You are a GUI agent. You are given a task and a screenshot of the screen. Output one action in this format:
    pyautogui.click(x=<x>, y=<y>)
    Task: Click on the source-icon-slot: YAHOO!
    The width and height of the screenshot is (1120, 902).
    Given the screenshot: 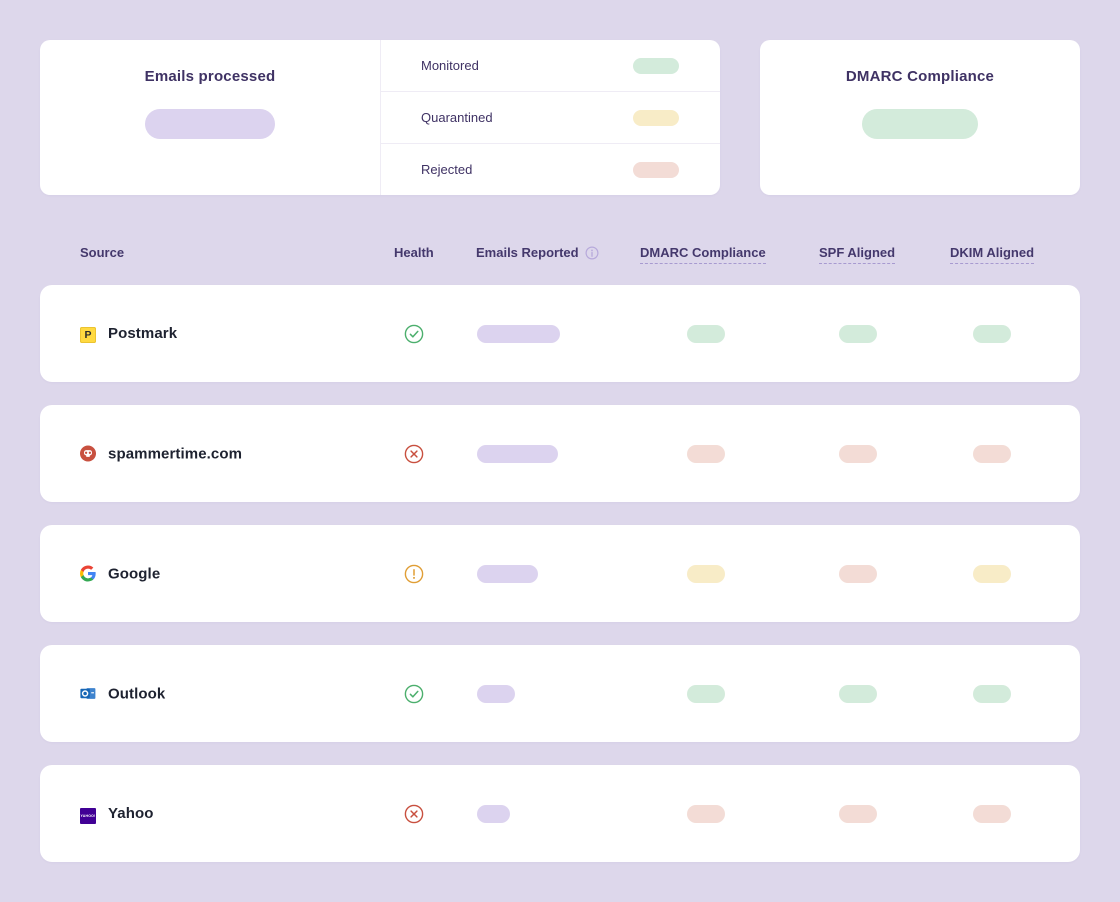 What is the action you would take?
    pyautogui.click(x=88, y=814)
    